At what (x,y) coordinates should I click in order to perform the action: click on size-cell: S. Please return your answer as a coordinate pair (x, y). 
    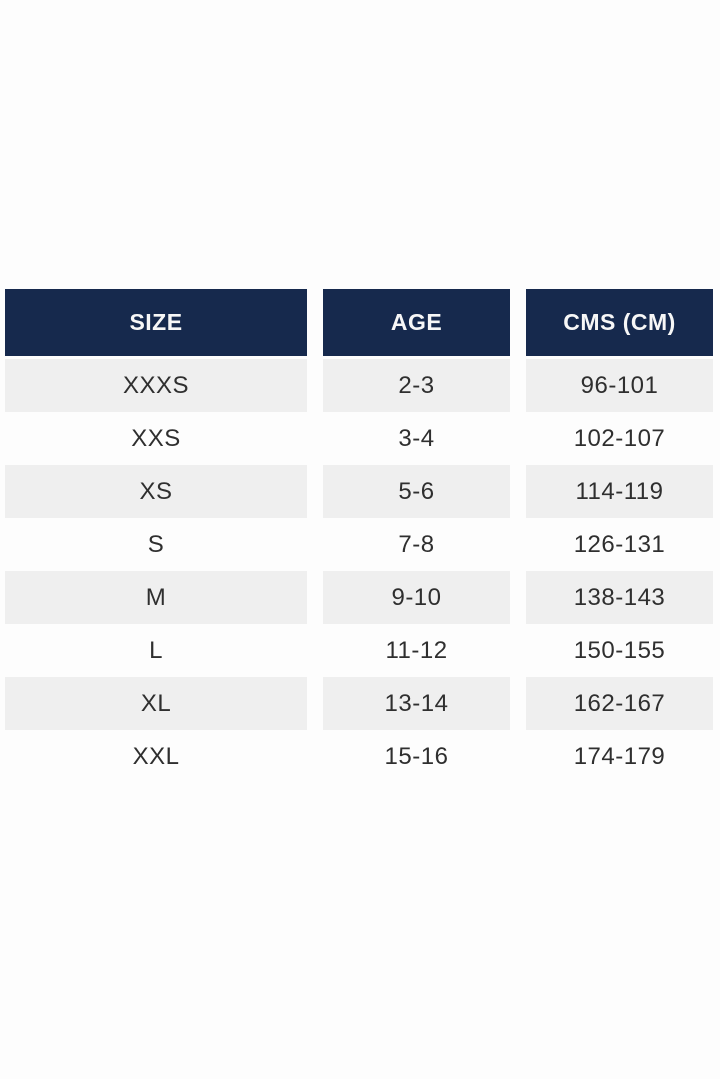
    Looking at the image, I should click on (156, 544).